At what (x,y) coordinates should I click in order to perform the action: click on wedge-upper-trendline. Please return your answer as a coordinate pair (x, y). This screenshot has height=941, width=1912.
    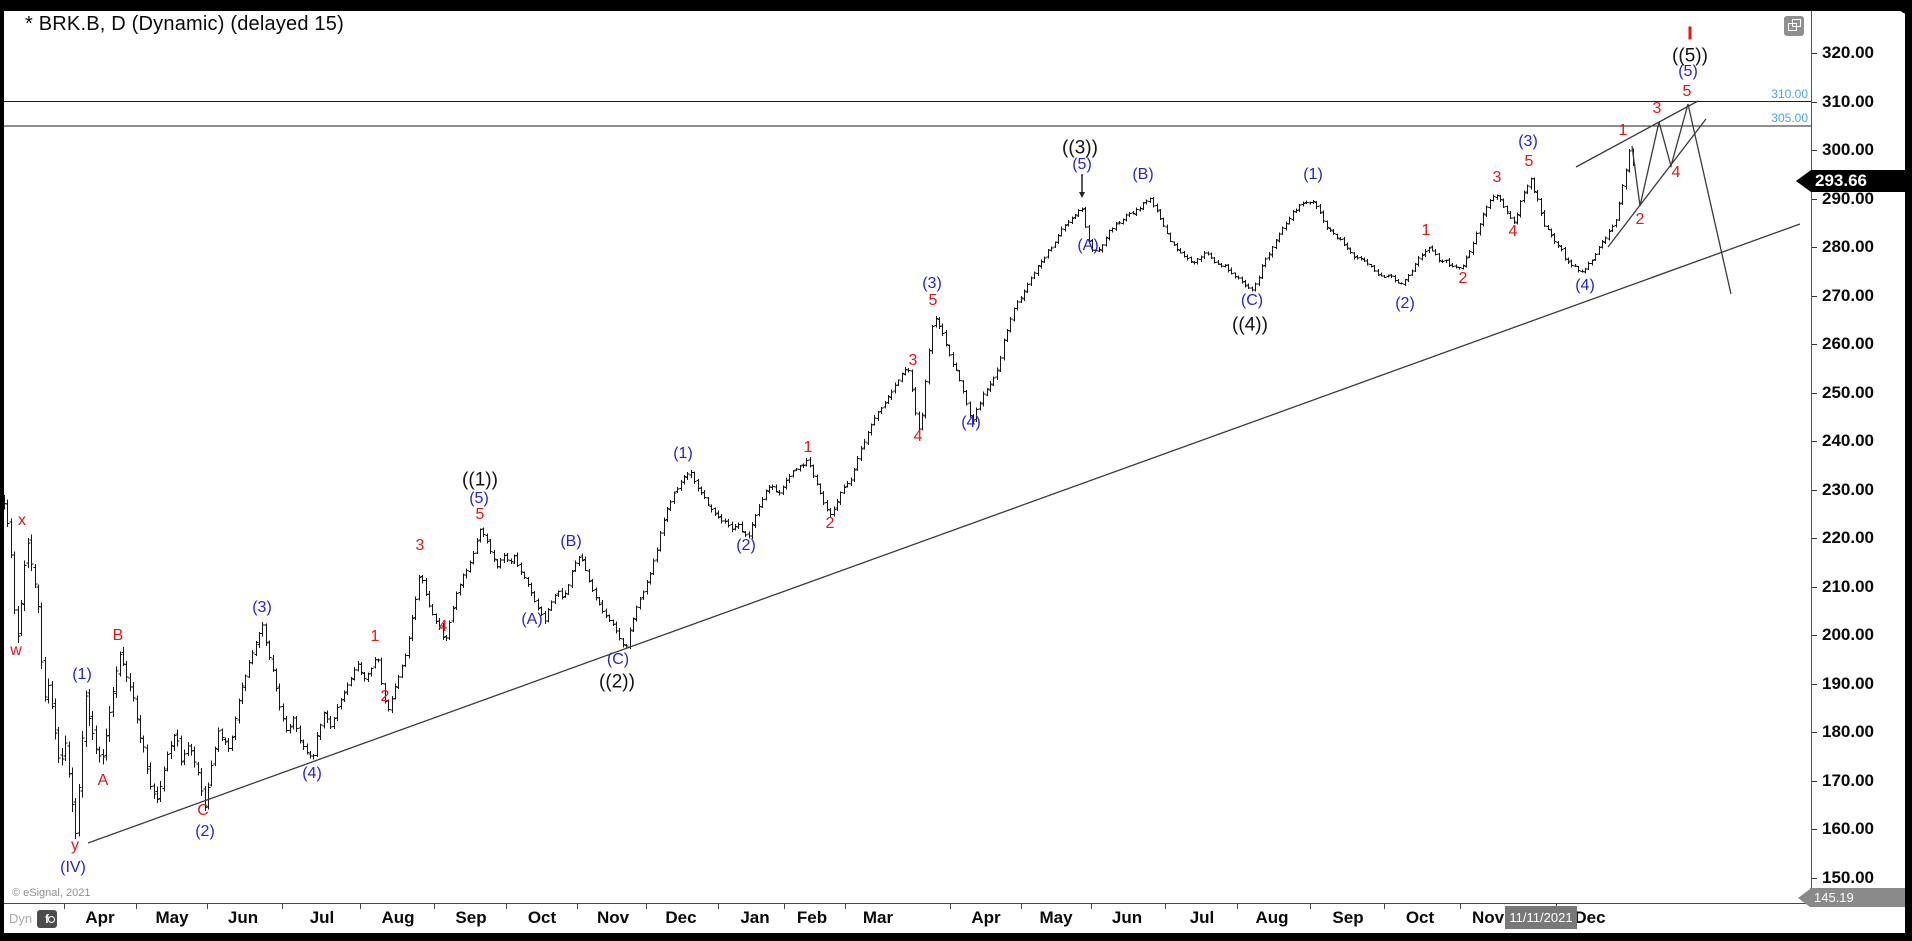
    Looking at the image, I should click on (1637, 134).